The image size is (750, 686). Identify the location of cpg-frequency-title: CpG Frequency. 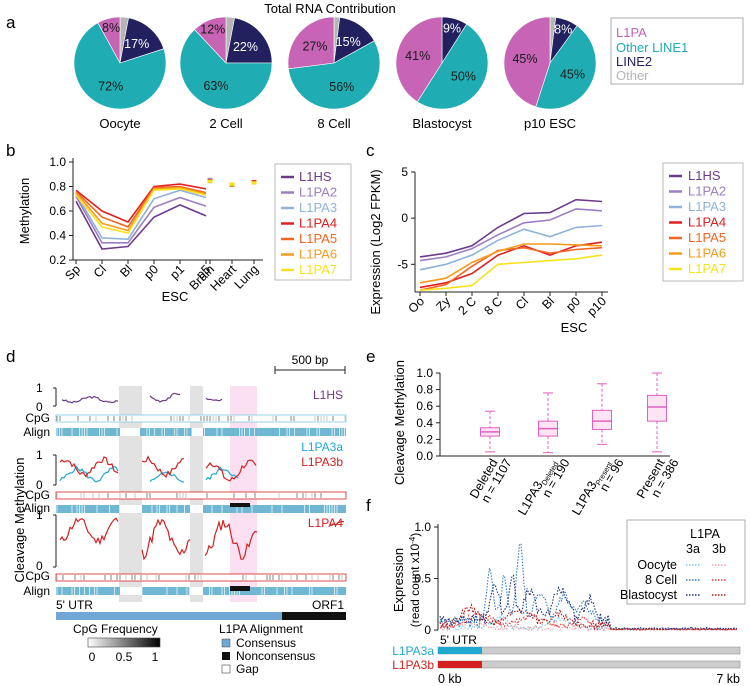
(115, 629).